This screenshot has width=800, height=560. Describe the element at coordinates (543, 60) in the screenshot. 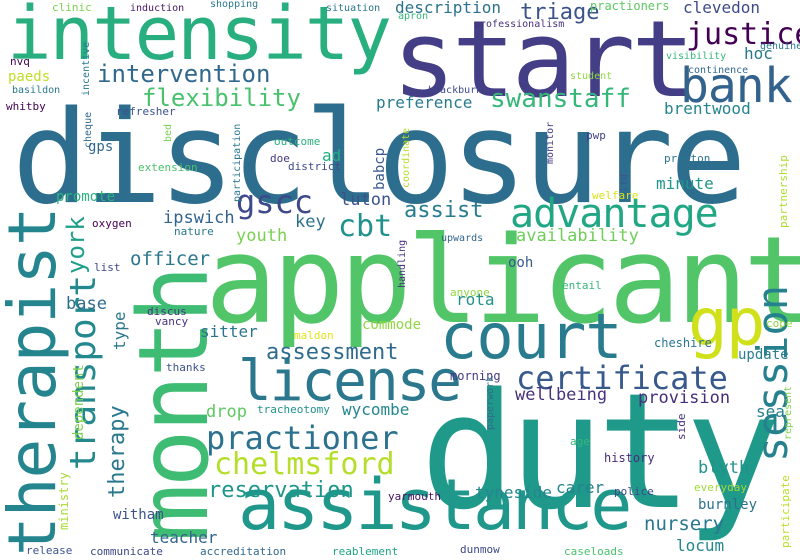

I see `word-start: start` at that location.